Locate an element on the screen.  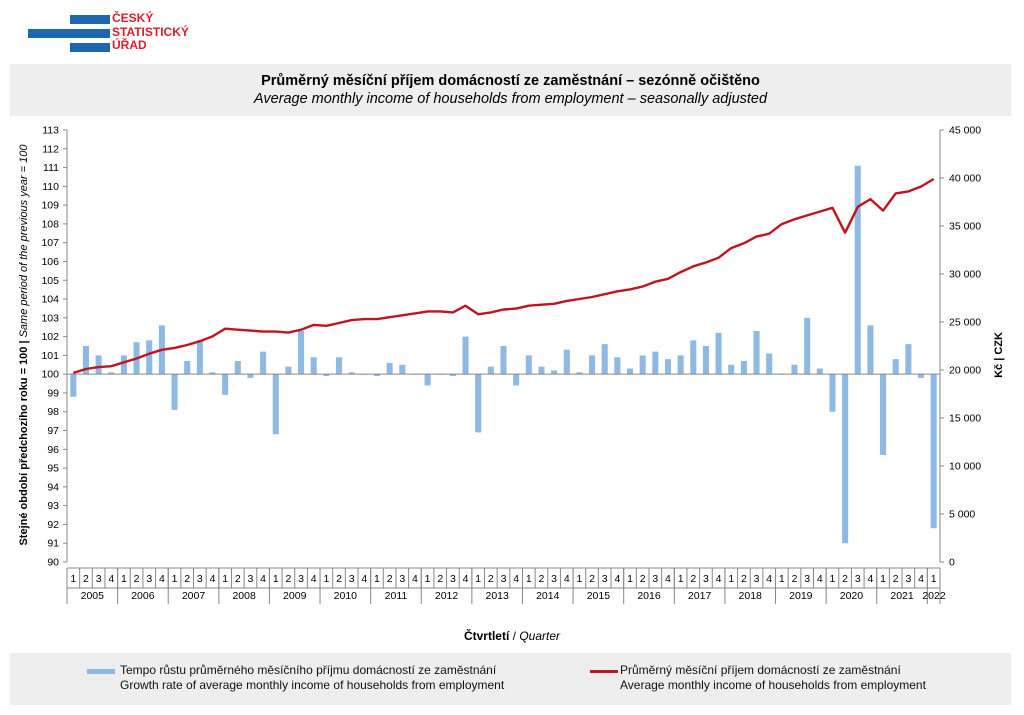
left-tick-label: 93 is located at coordinates (53, 506).